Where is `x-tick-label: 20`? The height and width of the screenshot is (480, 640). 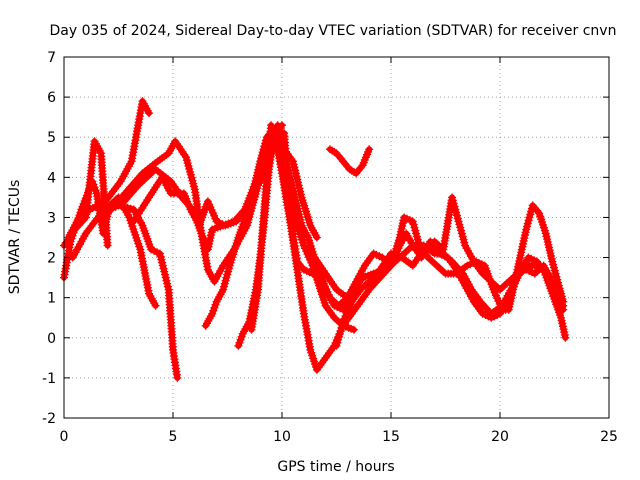 x-tick-label: 20 is located at coordinates (500, 437).